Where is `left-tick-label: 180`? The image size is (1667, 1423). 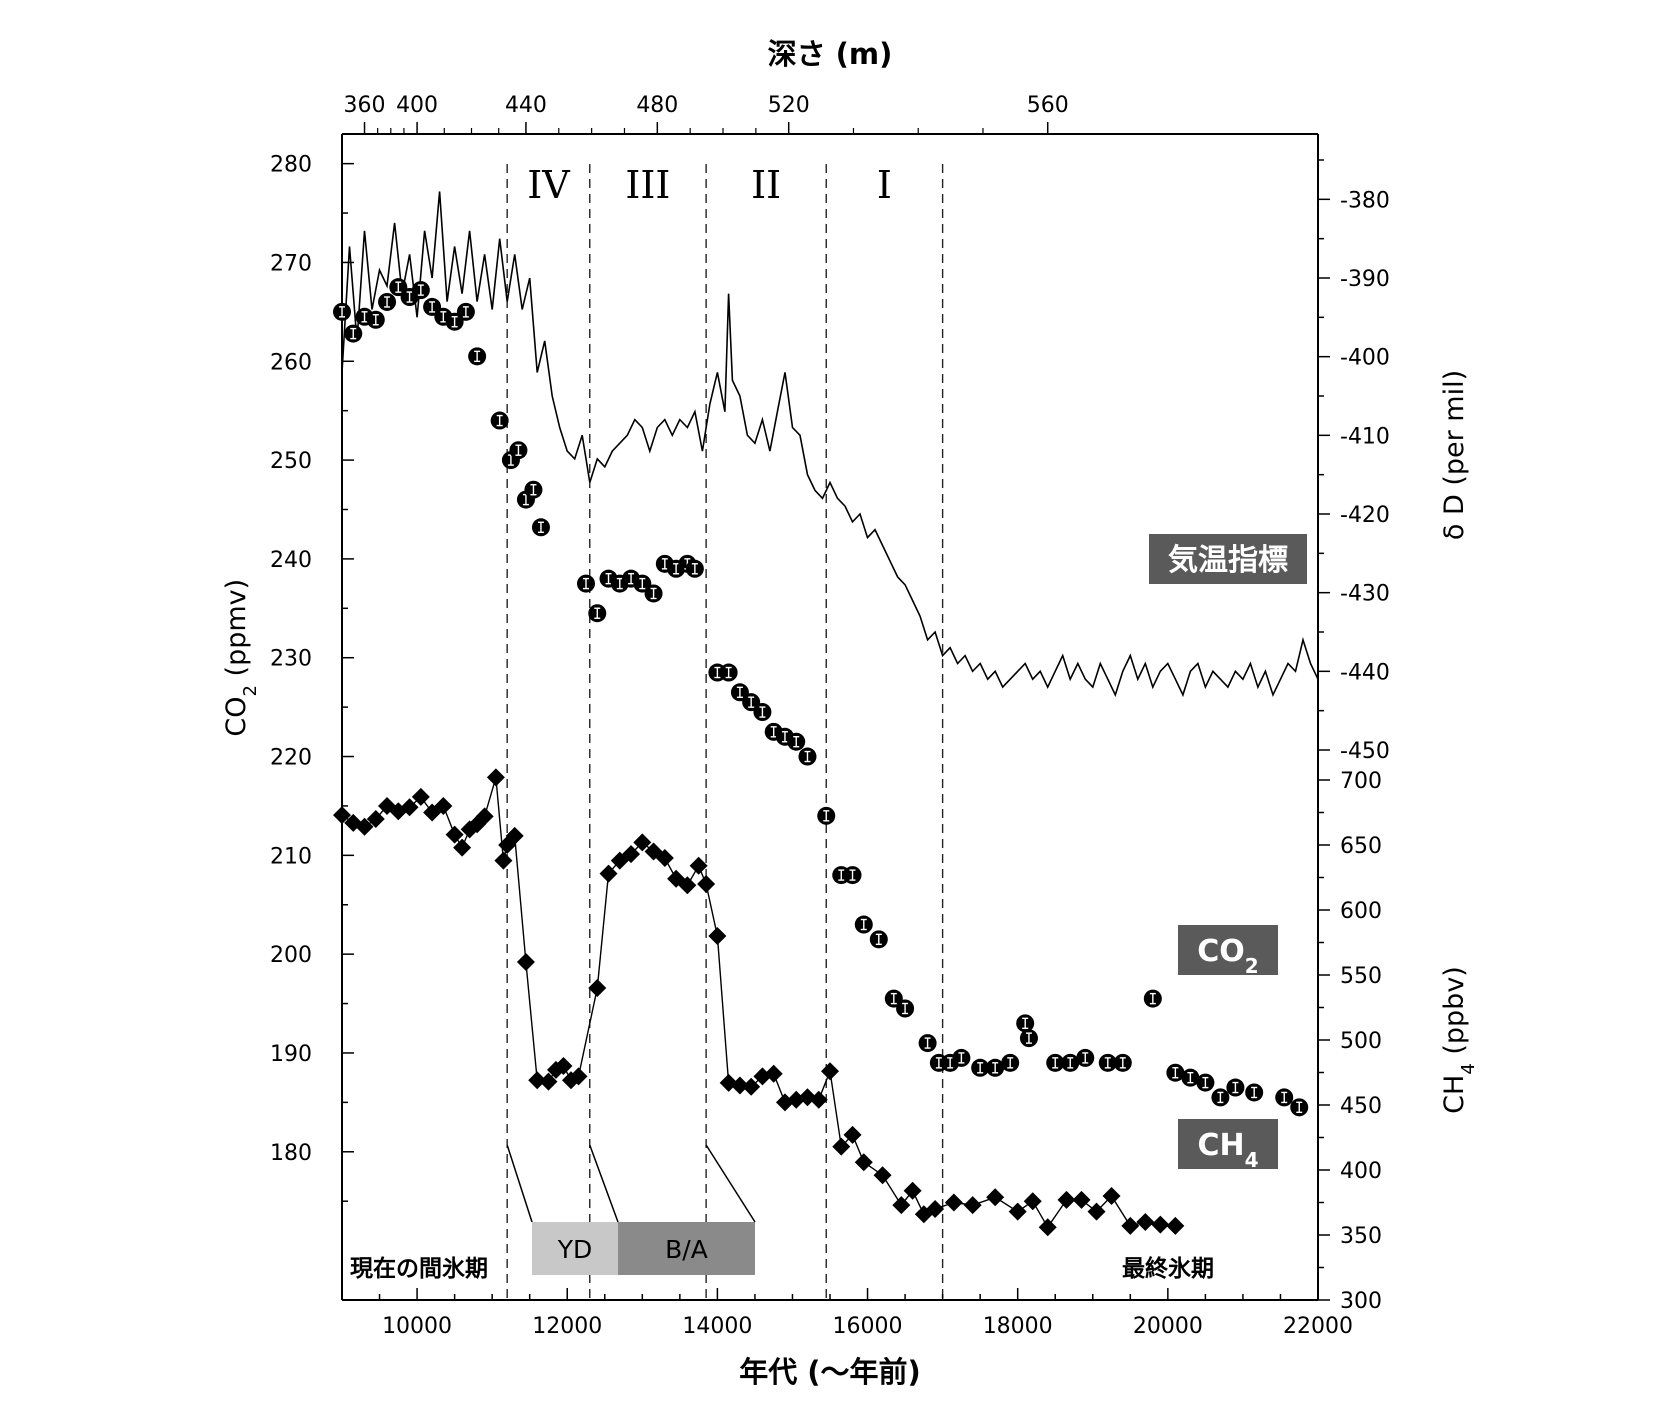 left-tick-label: 180 is located at coordinates (291, 1153).